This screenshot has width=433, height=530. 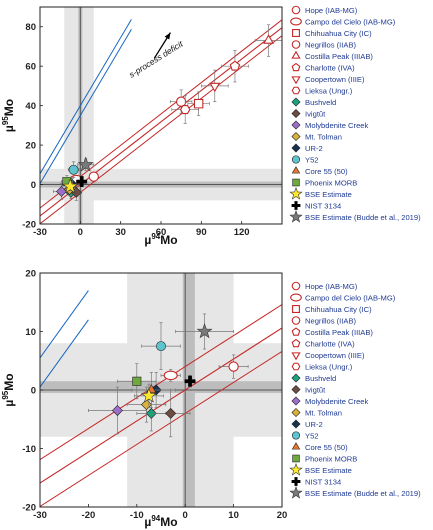 I want to click on point-phoenix-morb, so click(x=137, y=381).